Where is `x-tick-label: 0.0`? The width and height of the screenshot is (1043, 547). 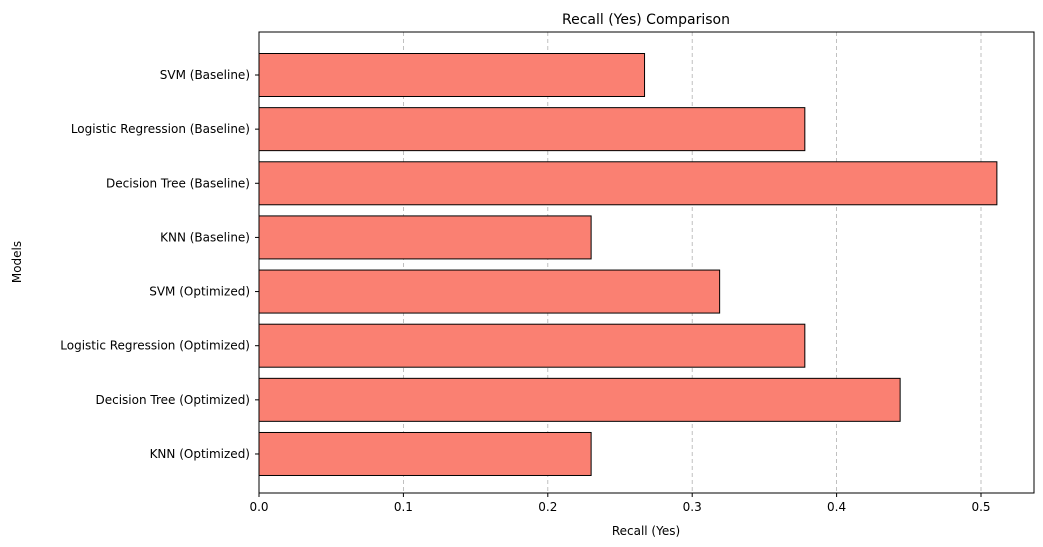
x-tick-label: 0.0 is located at coordinates (258, 507).